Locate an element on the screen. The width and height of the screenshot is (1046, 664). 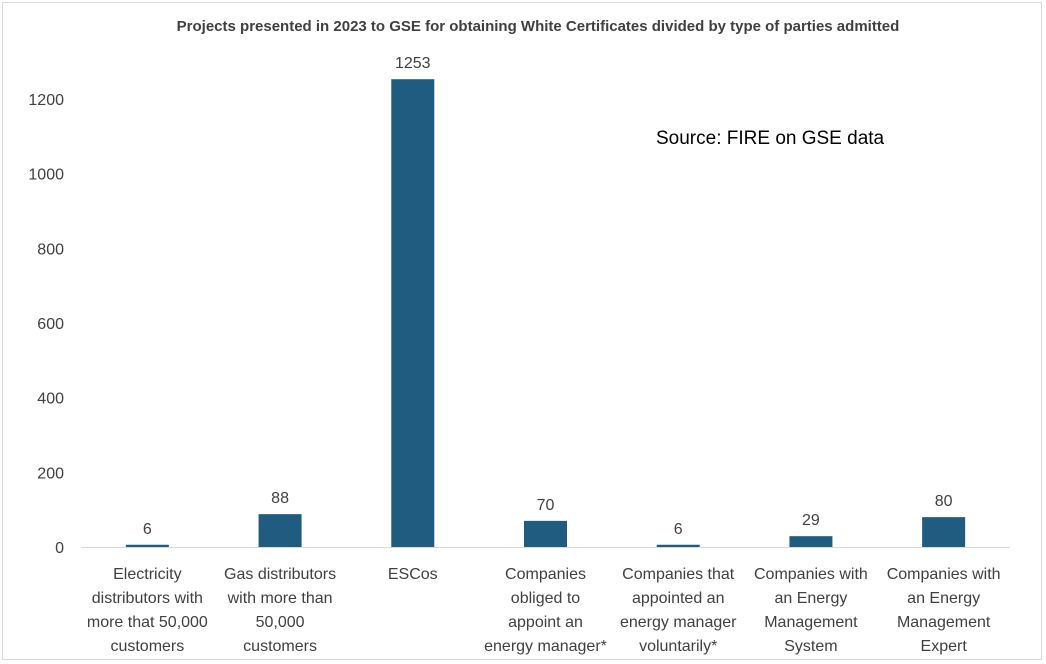
y-tick-label: 1000 is located at coordinates (46, 175).